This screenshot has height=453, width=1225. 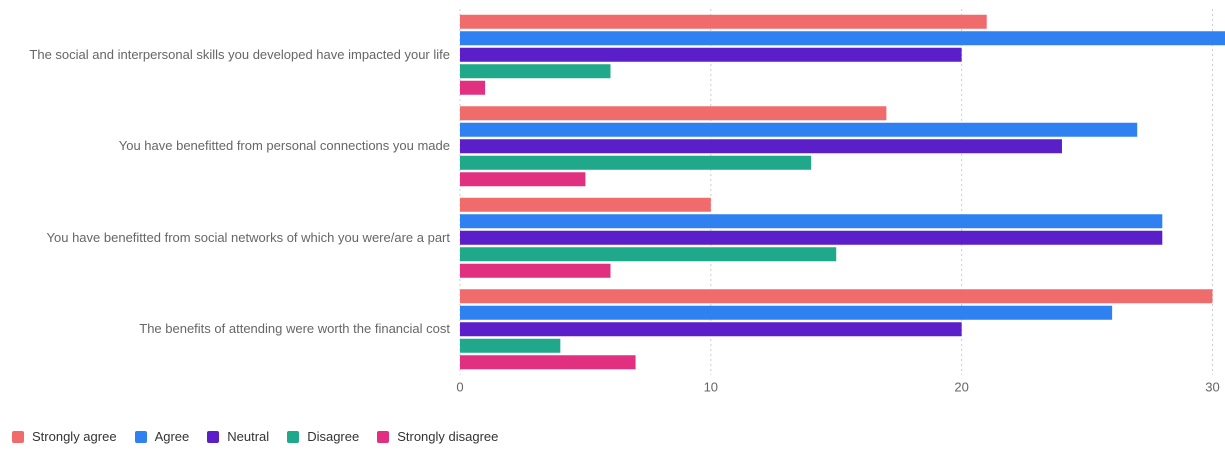 What do you see at coordinates (459, 386) in the screenshot?
I see `x-tick-label: 0` at bounding box center [459, 386].